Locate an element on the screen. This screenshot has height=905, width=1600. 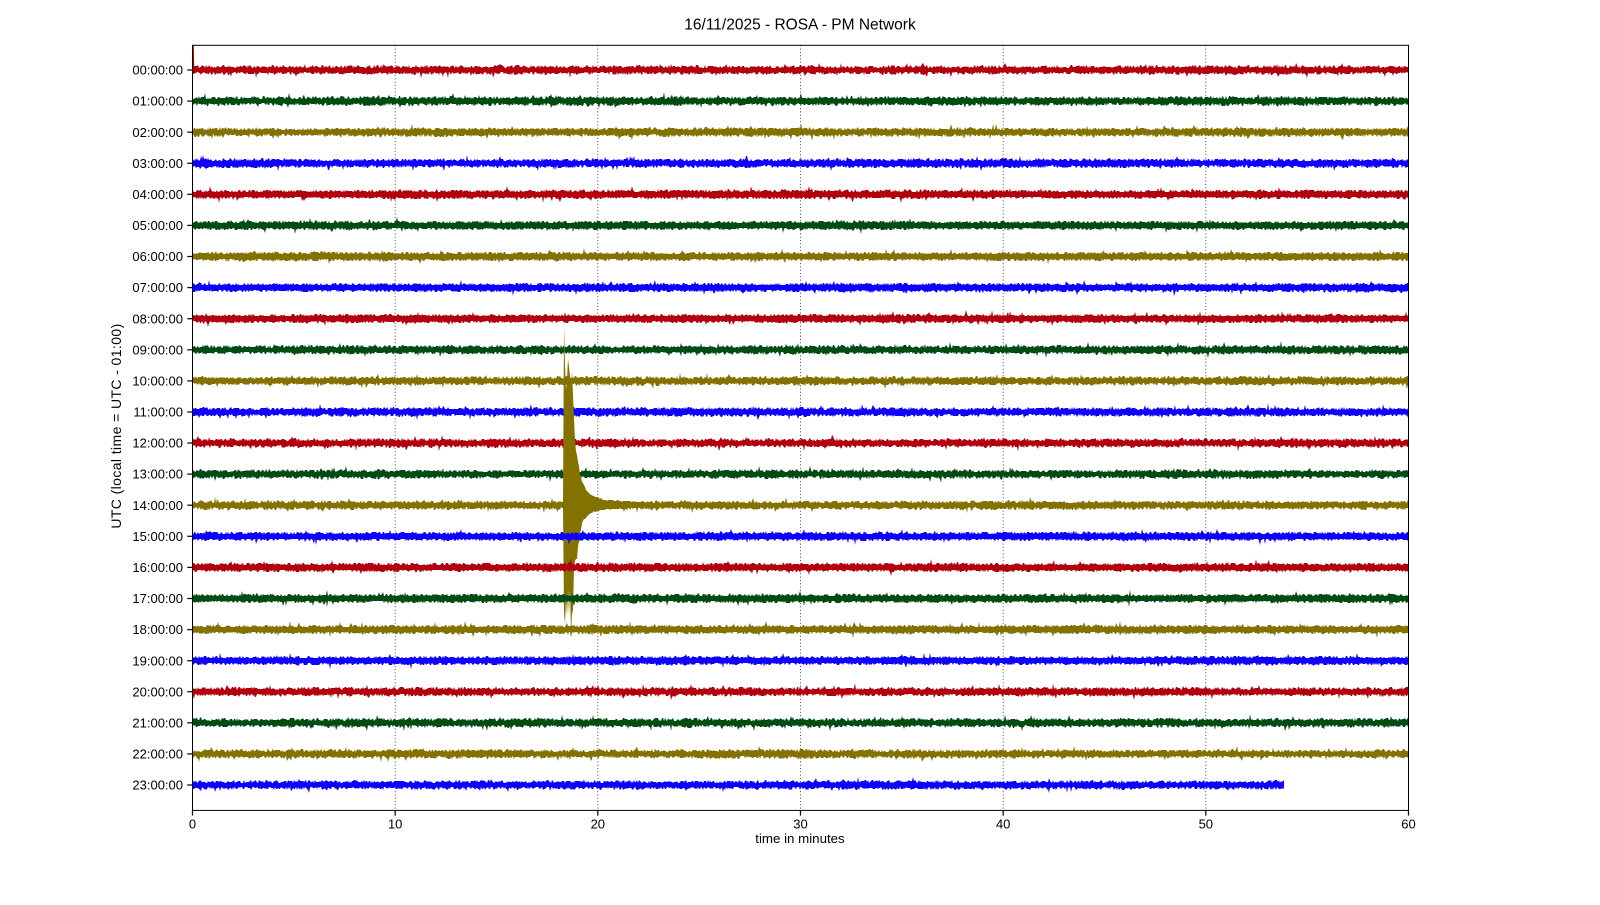
svg-text: 20:00:00 is located at coordinates (157, 691).